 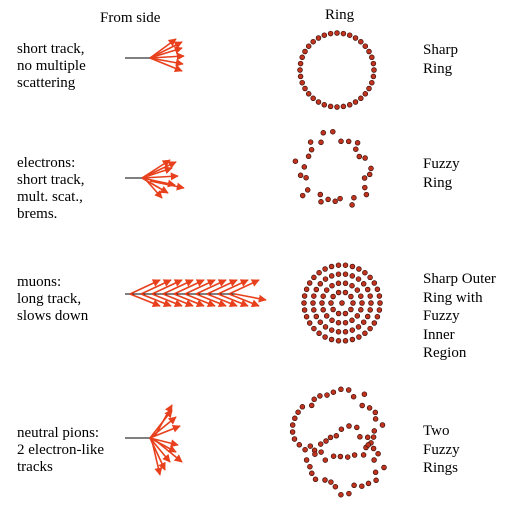 What do you see at coordinates (130, 18) in the screenshot?
I see `side-view-header: From side` at bounding box center [130, 18].